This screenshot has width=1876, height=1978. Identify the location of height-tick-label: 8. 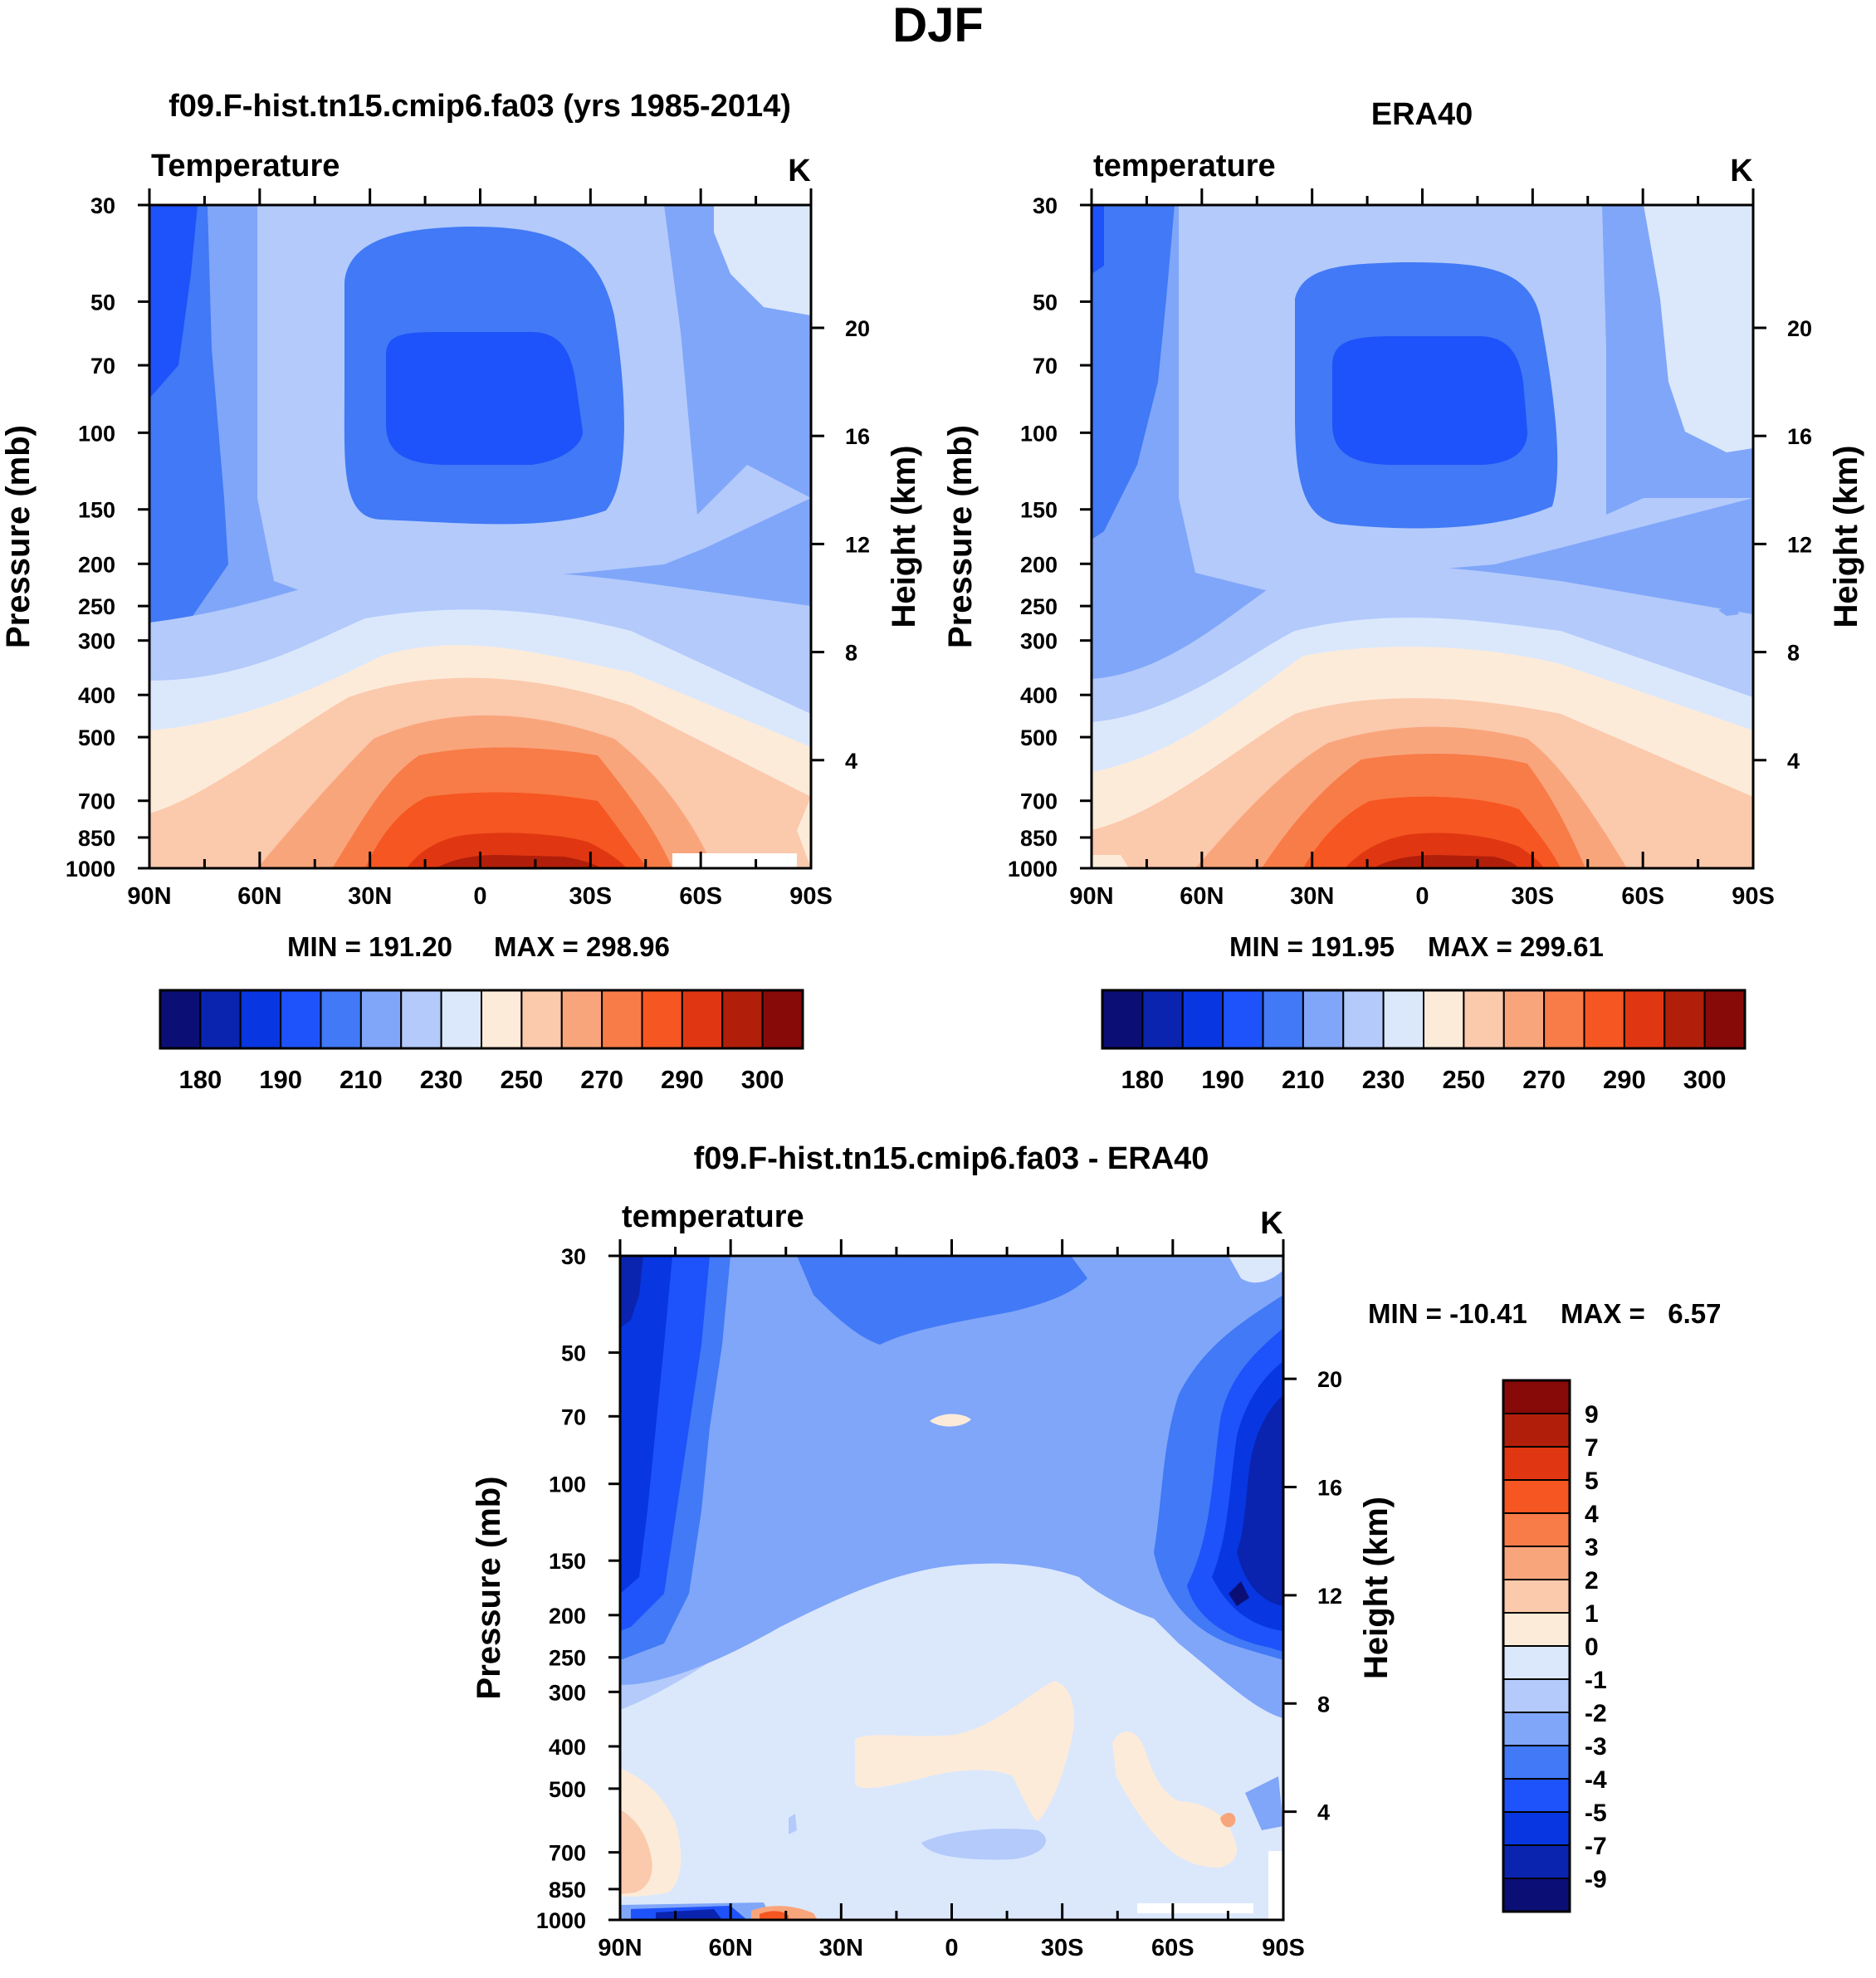
(851, 653).